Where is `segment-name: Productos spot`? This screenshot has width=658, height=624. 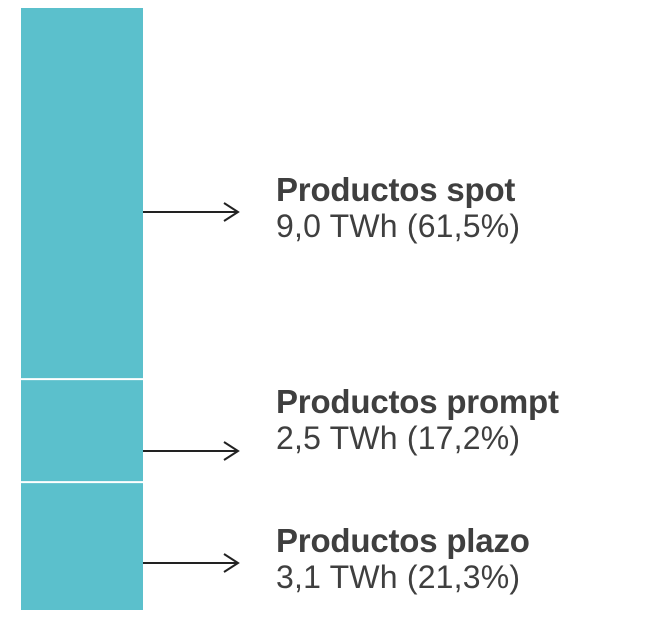
segment-name: Productos spot is located at coordinates (396, 189).